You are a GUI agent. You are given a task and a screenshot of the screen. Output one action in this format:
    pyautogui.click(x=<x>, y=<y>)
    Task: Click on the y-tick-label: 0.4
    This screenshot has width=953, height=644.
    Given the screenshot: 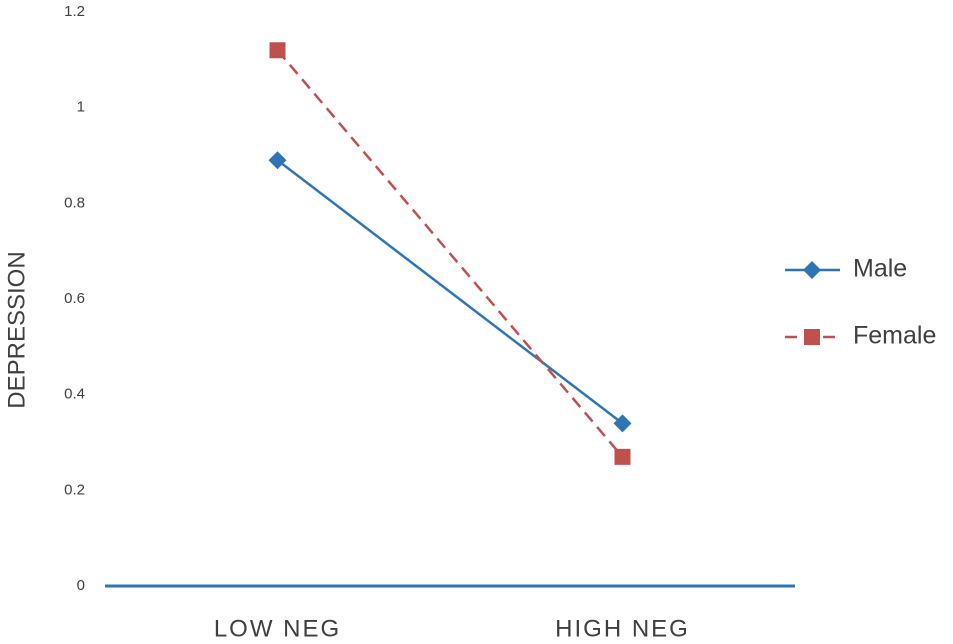 What is the action you would take?
    pyautogui.click(x=74, y=394)
    